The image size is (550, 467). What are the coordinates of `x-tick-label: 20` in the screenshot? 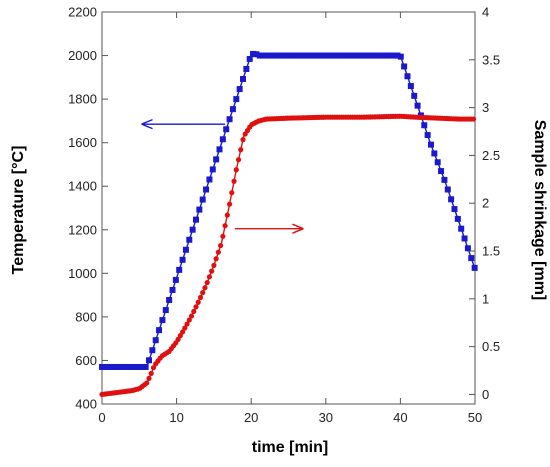 It's located at (251, 417).